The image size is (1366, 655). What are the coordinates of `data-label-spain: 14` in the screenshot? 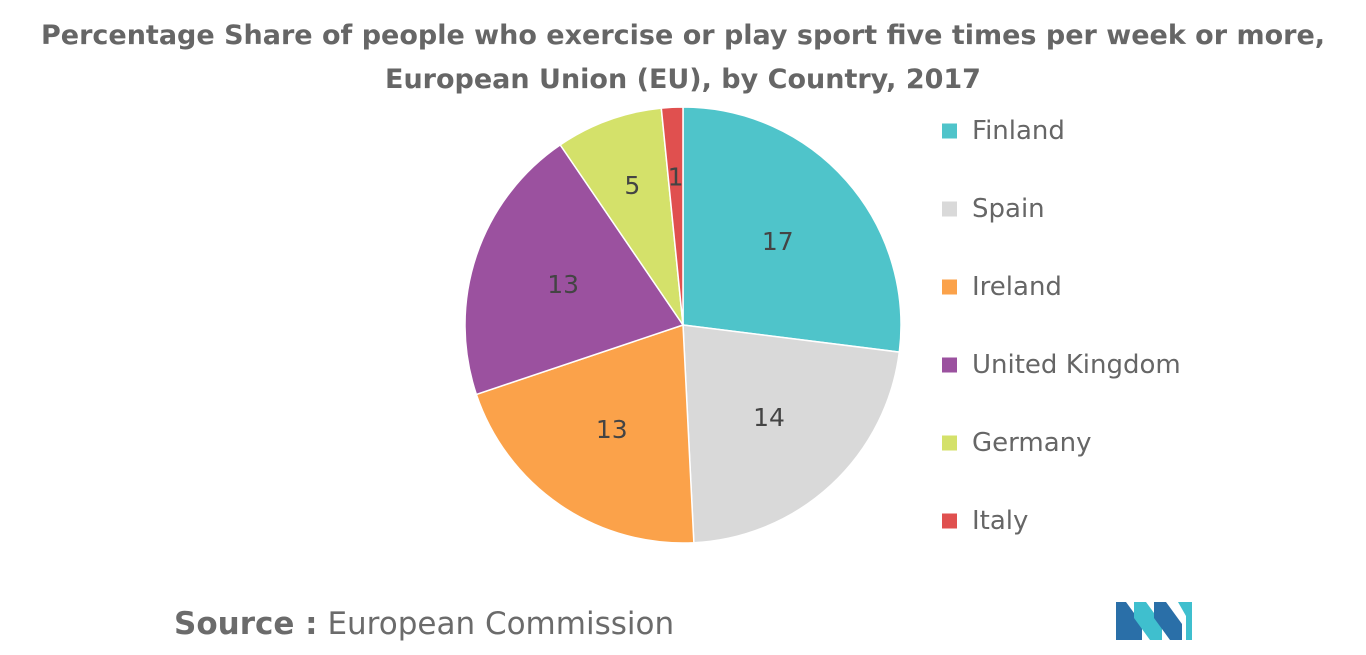 It's located at (769, 417).